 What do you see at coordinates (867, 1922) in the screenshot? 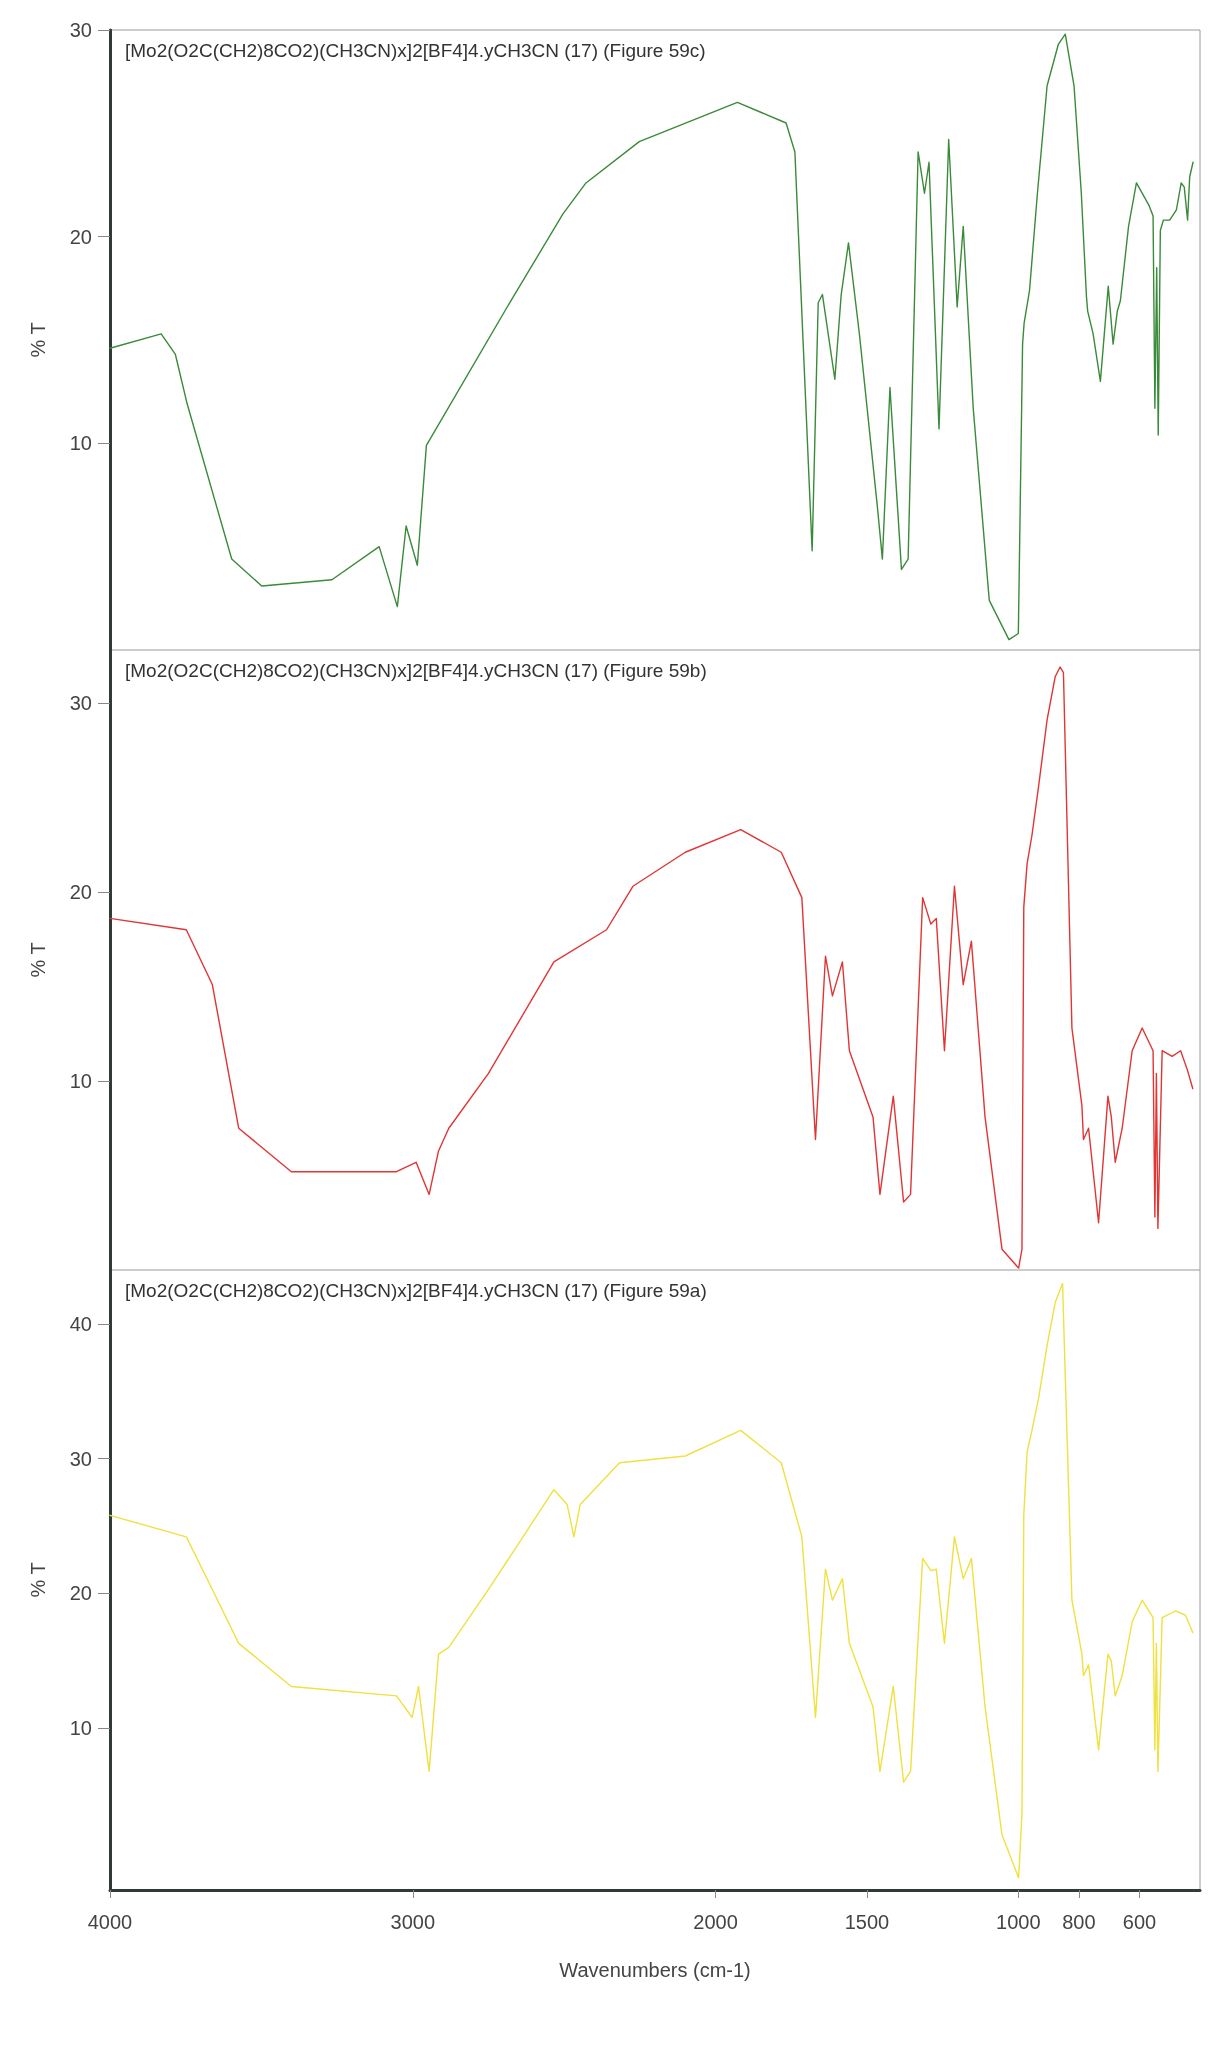
I see `x-tick-label: 1500` at bounding box center [867, 1922].